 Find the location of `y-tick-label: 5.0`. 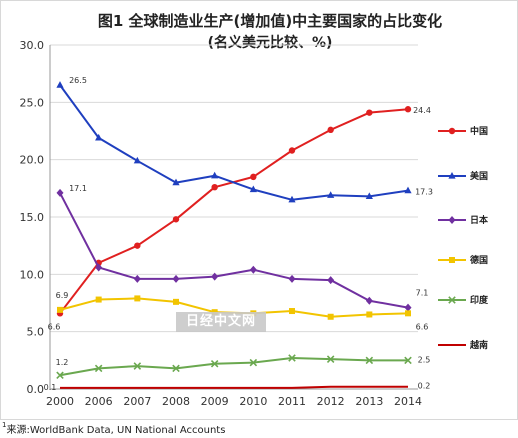

y-tick-label: 5.0 is located at coordinates (36, 332).